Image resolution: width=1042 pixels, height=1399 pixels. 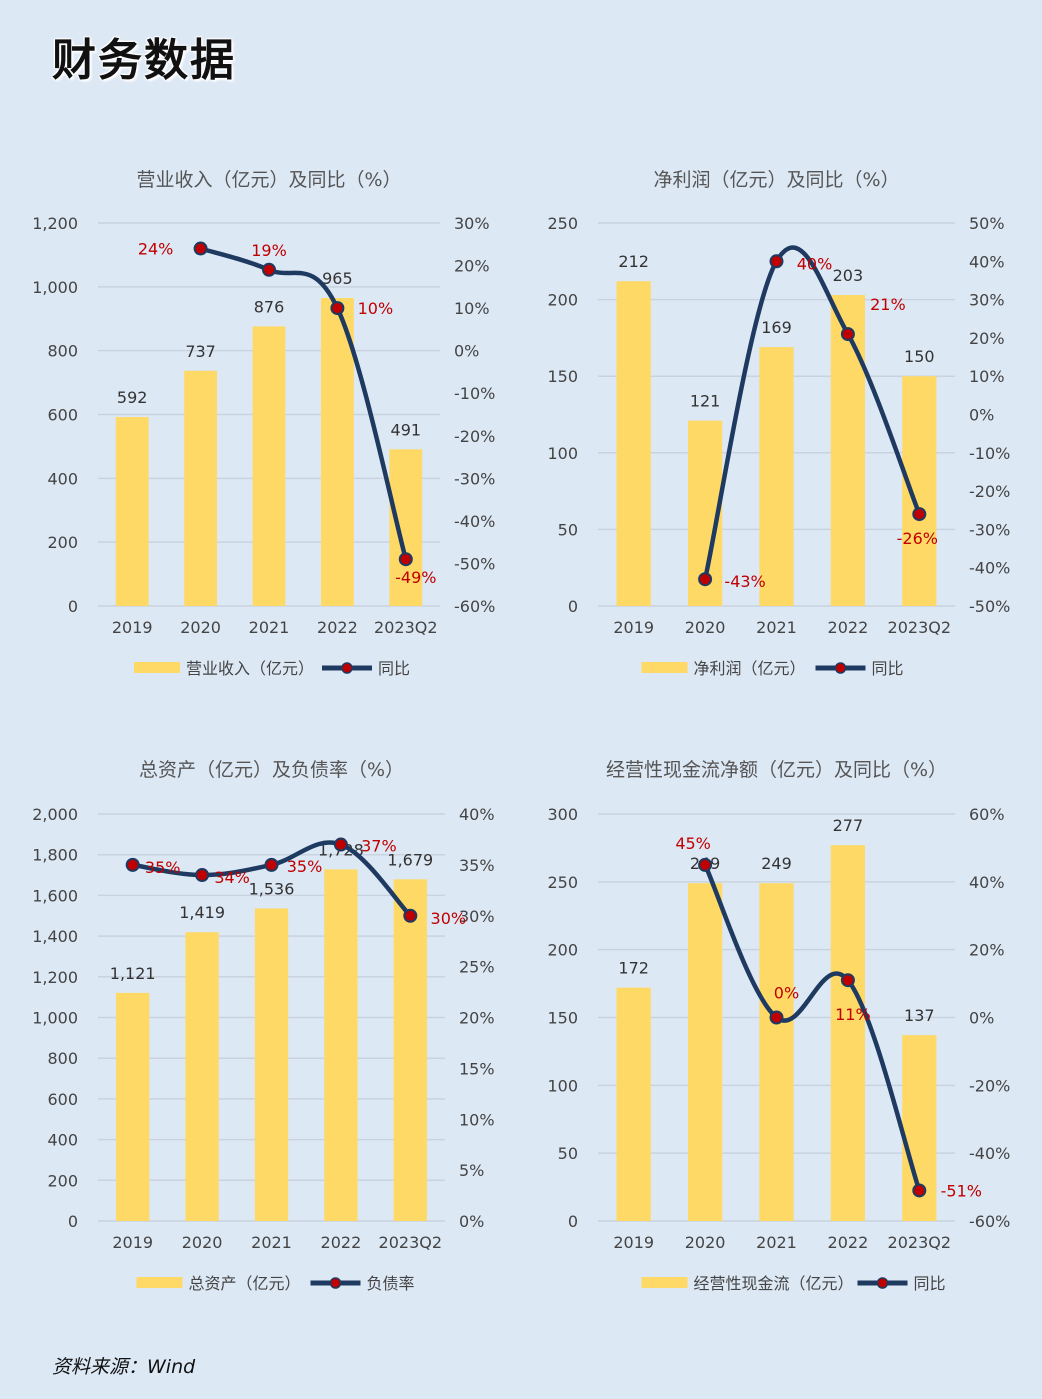 I want to click on y-right-tick-label: 35%, so click(x=477, y=865).